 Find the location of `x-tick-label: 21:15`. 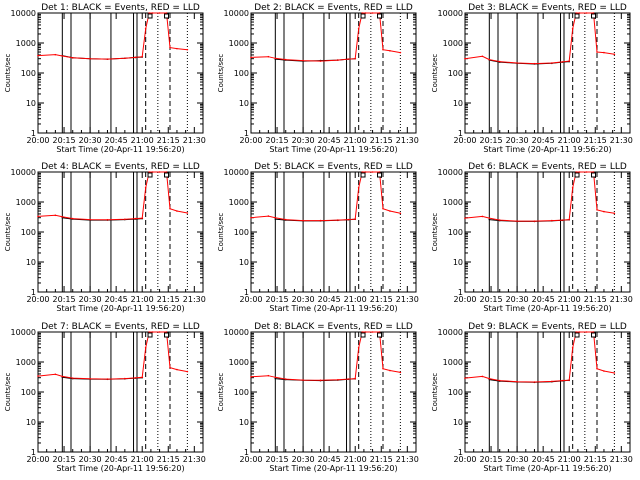

x-tick-label: 21:15 is located at coordinates (168, 459).